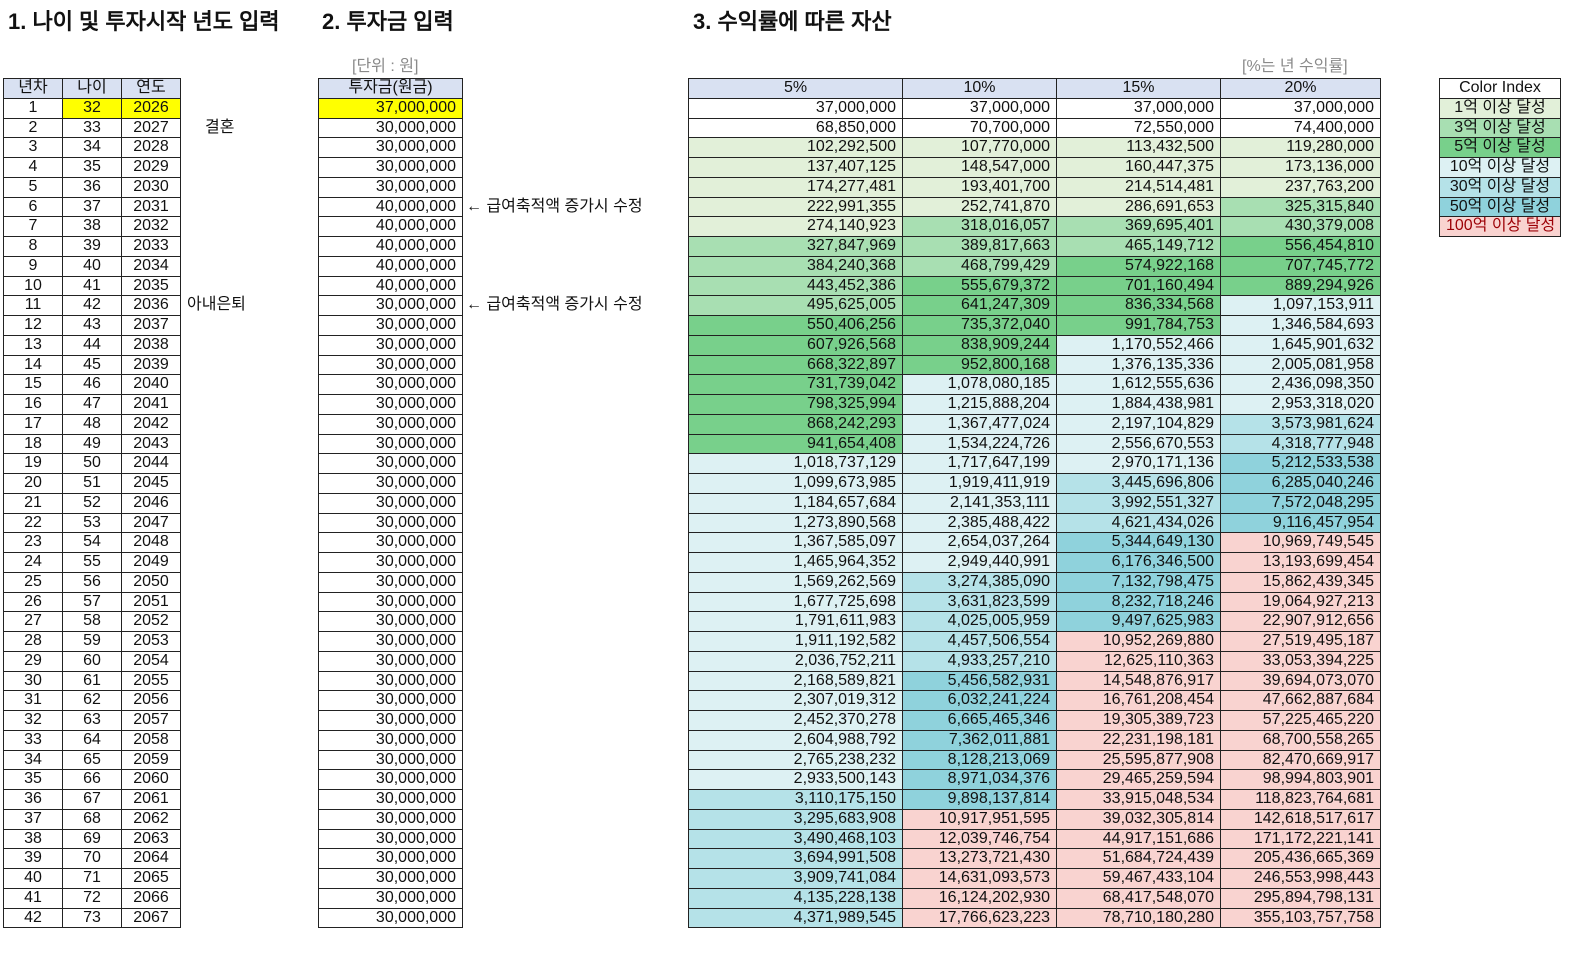  I want to click on table-cell: 59, so click(92, 641).